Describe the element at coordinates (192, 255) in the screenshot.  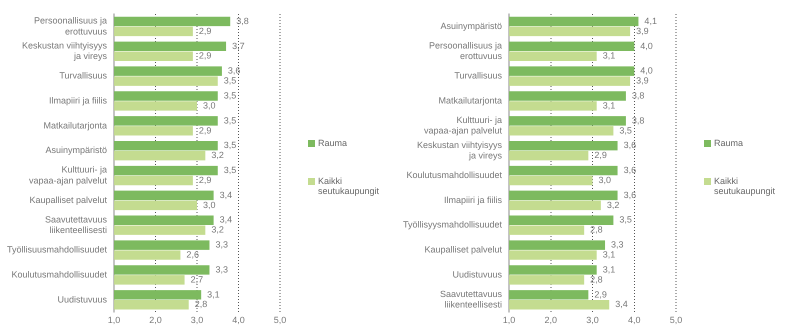
I see `data-label: 2,6` at that location.